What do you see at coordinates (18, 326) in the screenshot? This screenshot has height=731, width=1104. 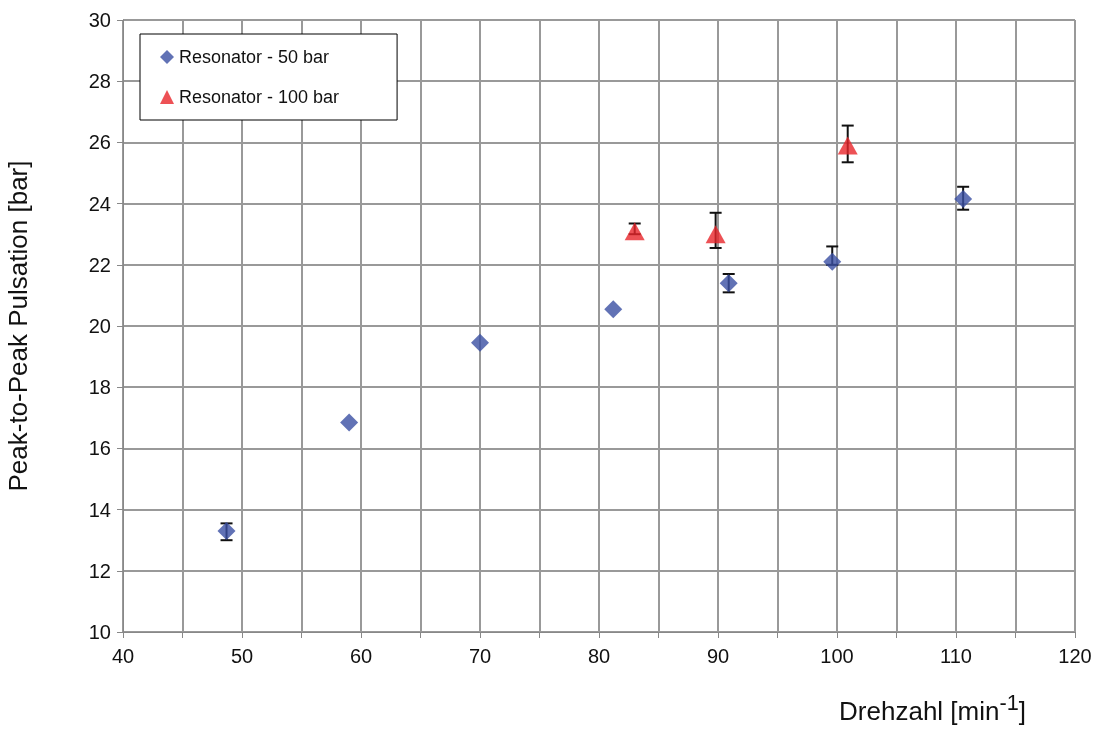 I see `y-axis-title: Peak-to-Peak Pulsation [bar]` at bounding box center [18, 326].